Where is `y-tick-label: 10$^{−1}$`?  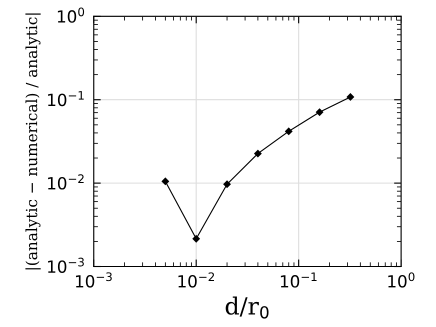
y-tick-label: 10$^{−1}$ is located at coordinates (66, 98).